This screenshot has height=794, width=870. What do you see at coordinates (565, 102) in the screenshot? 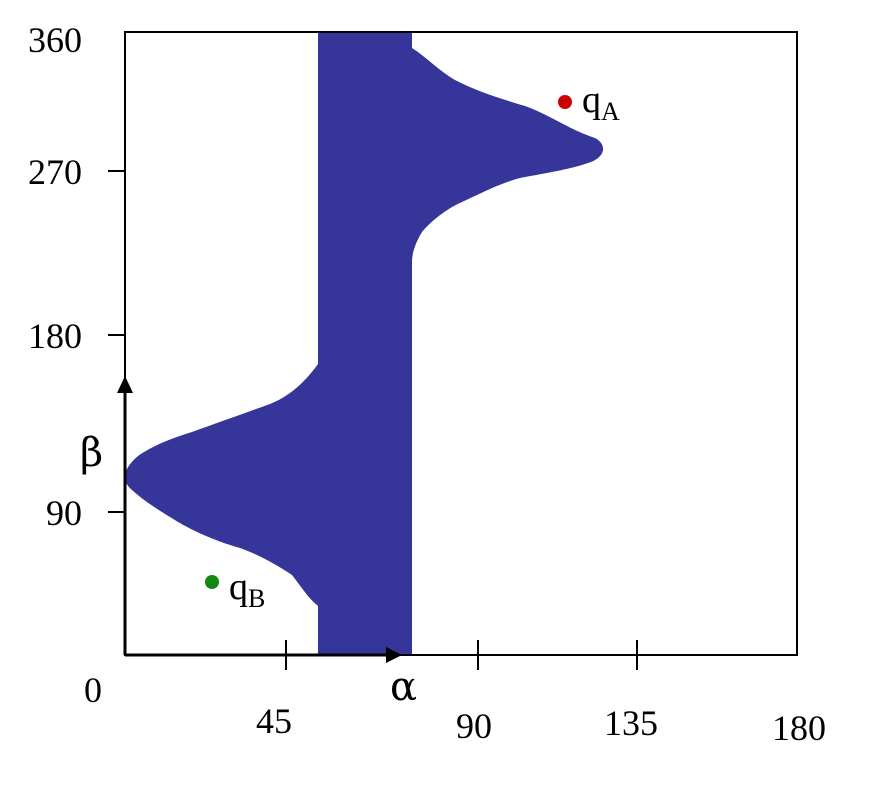
I see `point-qA-marker` at bounding box center [565, 102].